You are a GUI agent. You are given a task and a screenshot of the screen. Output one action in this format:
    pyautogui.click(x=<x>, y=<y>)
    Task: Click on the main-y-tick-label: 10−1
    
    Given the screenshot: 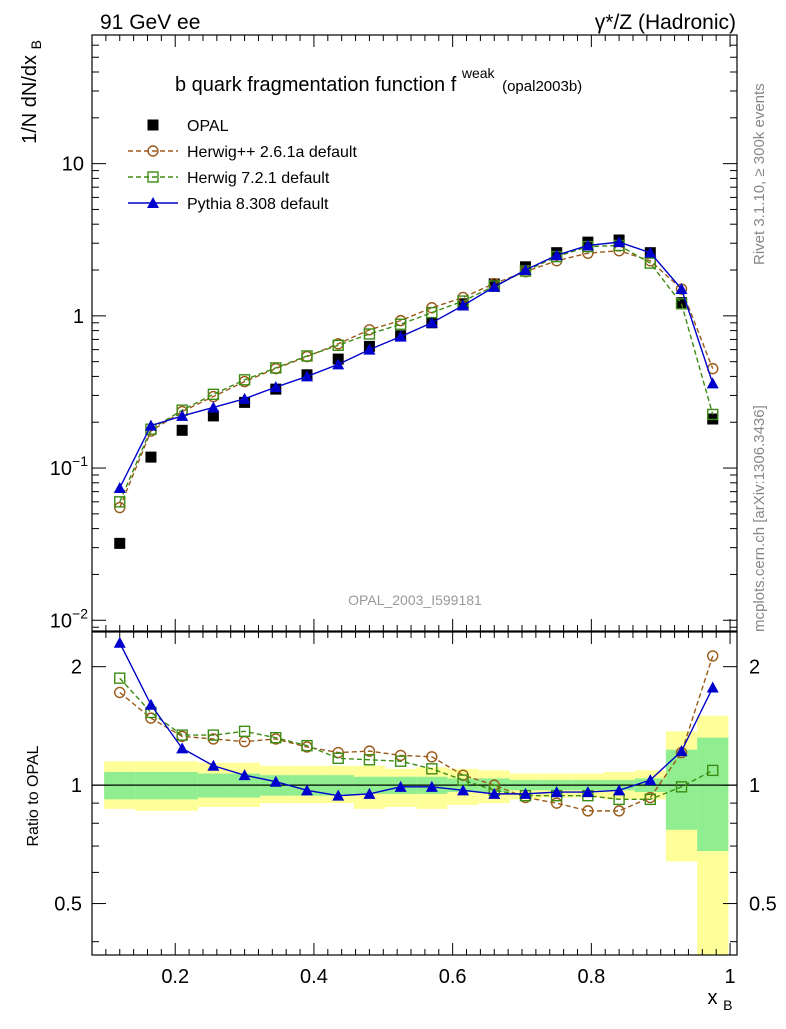 What is the action you would take?
    pyautogui.click(x=69, y=466)
    